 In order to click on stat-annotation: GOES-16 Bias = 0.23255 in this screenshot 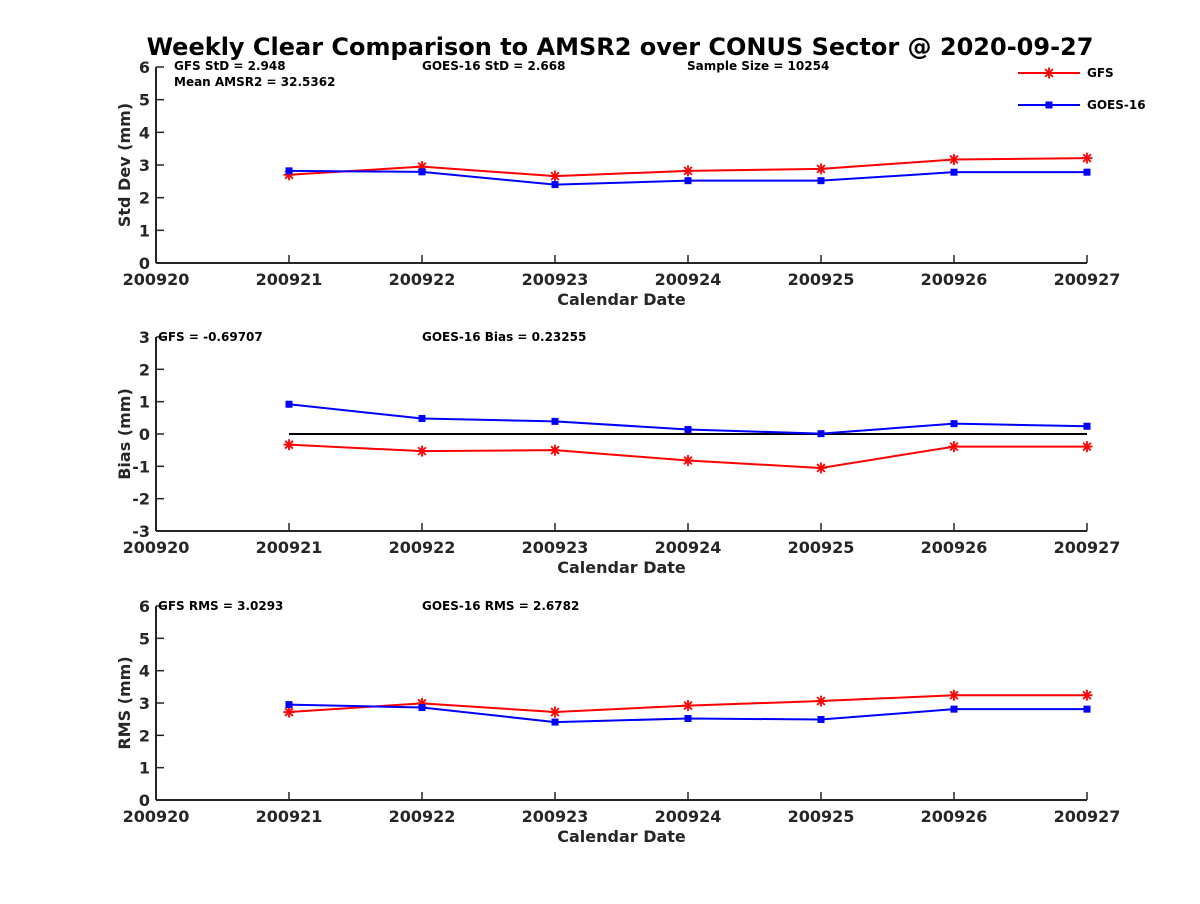, I will do `click(504, 337)`.